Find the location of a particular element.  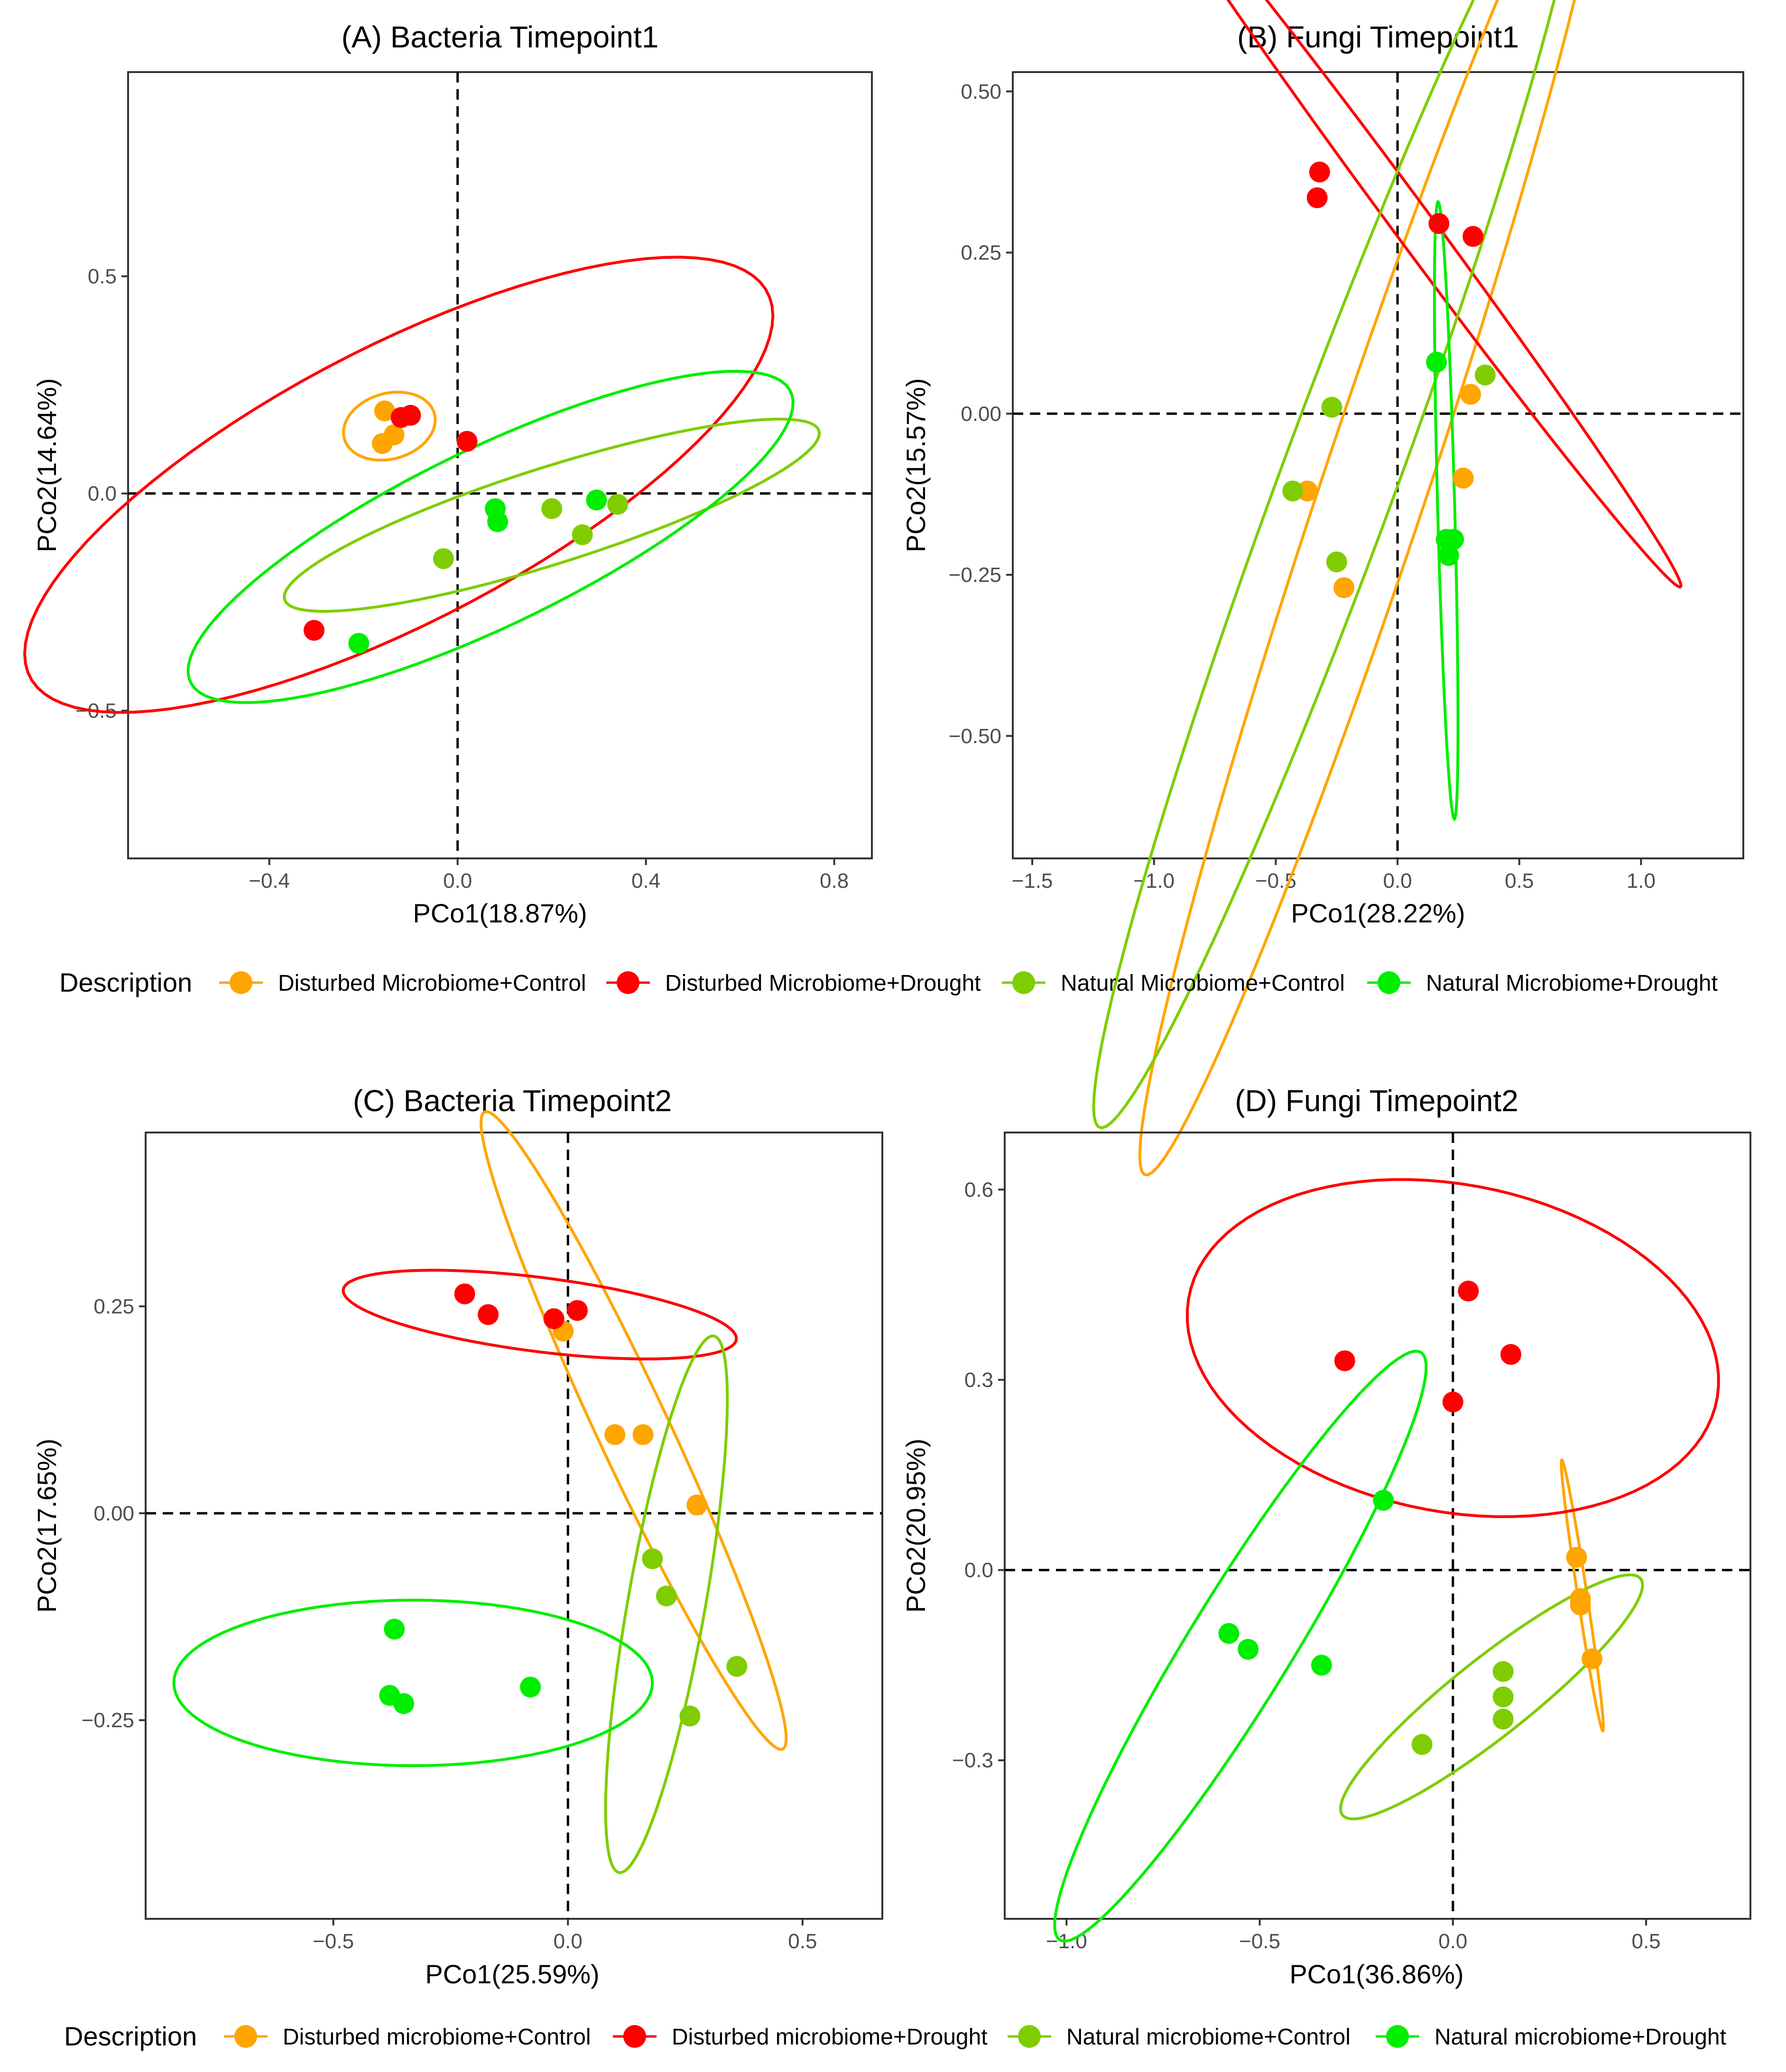

legend-label: Disturbed Microbiome+Drought is located at coordinates (823, 983).